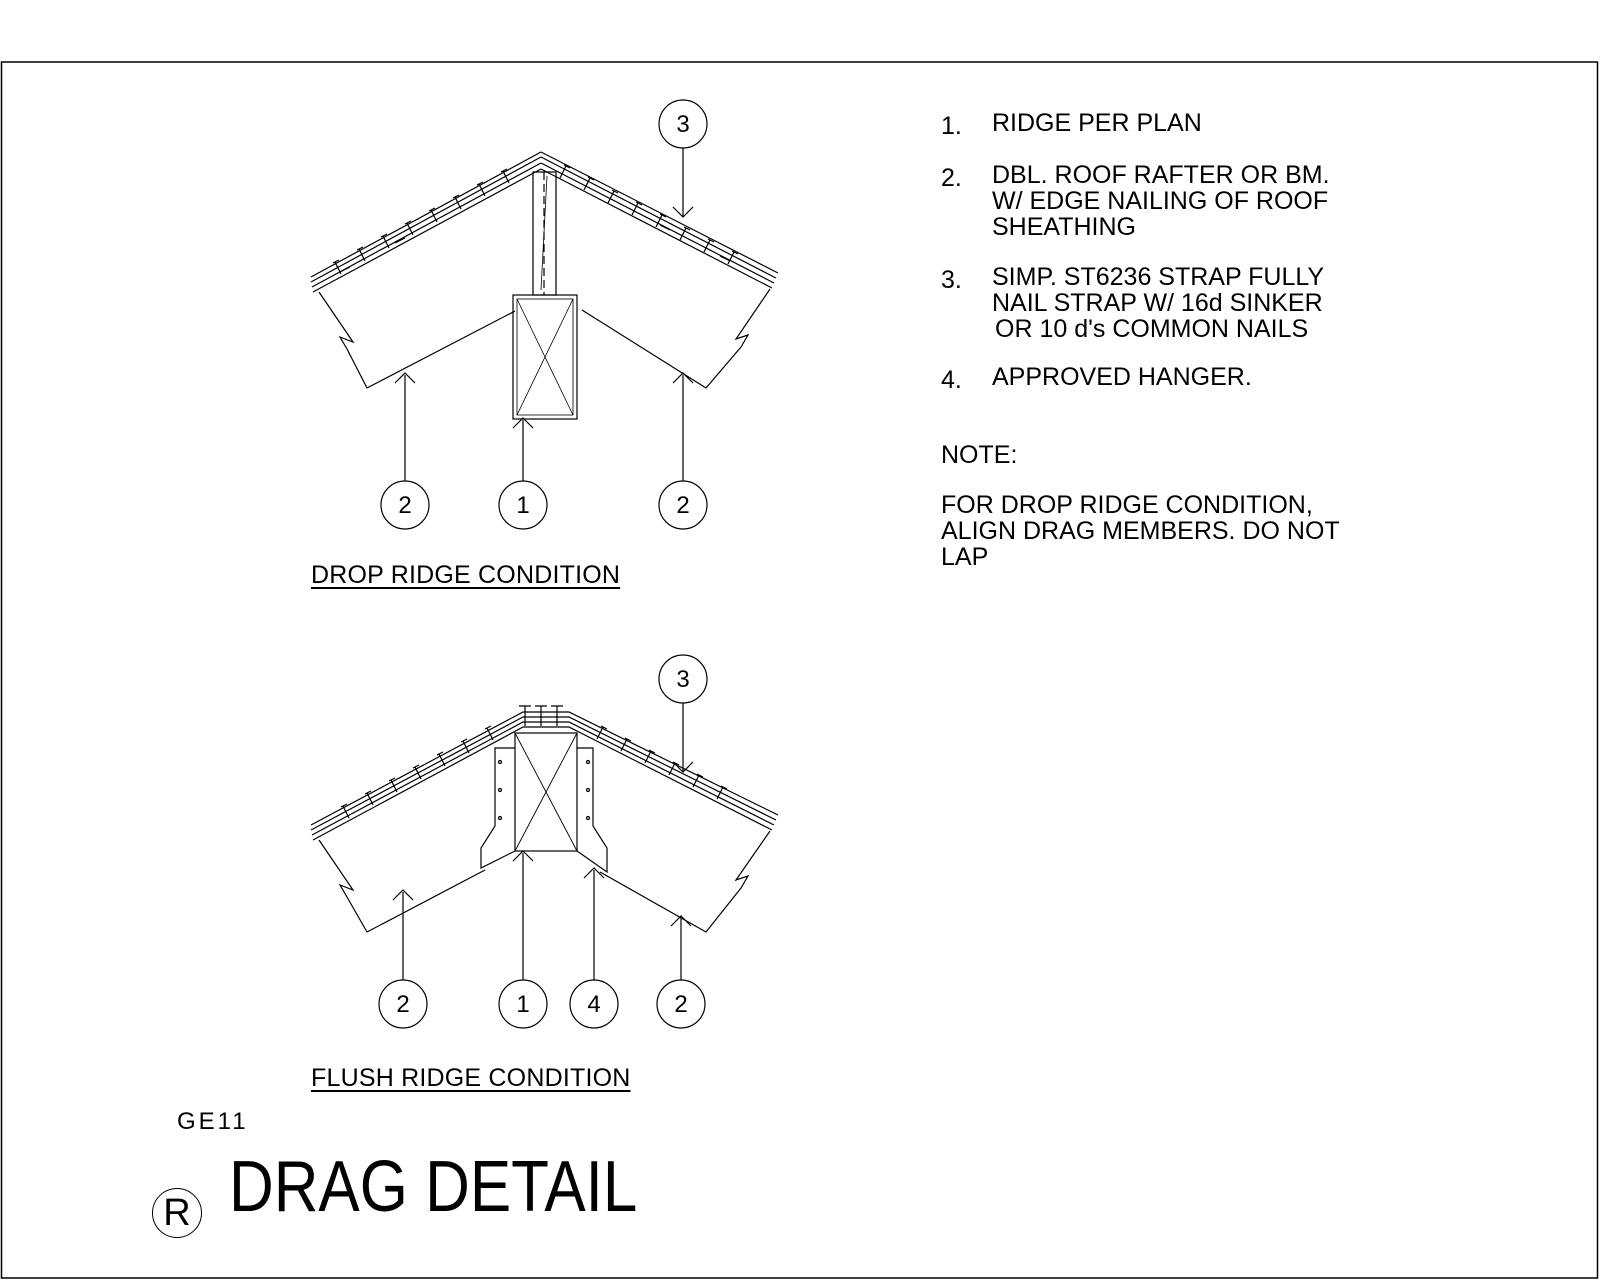 The height and width of the screenshot is (1285, 1600). I want to click on note-2-number: 2., so click(951, 178).